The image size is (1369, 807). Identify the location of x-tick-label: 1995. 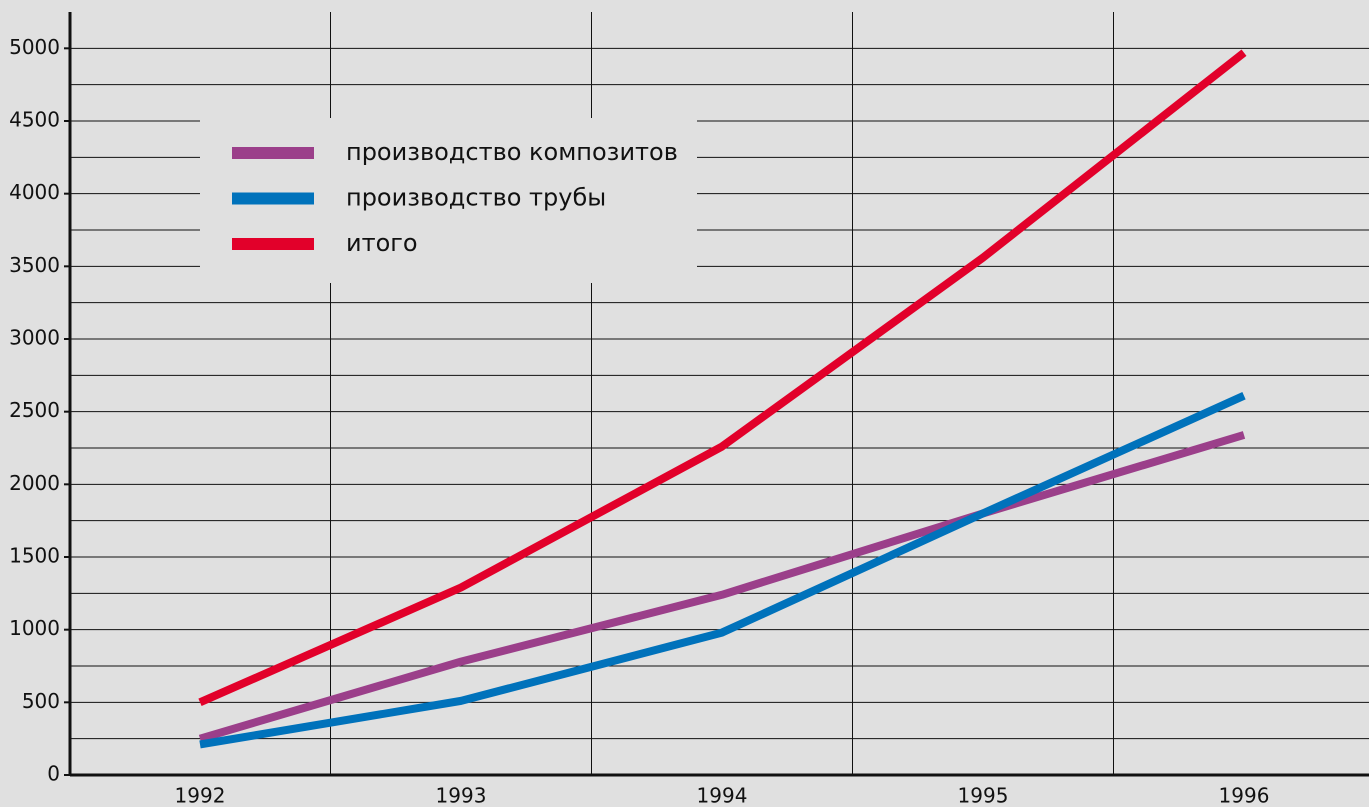
(983, 795).